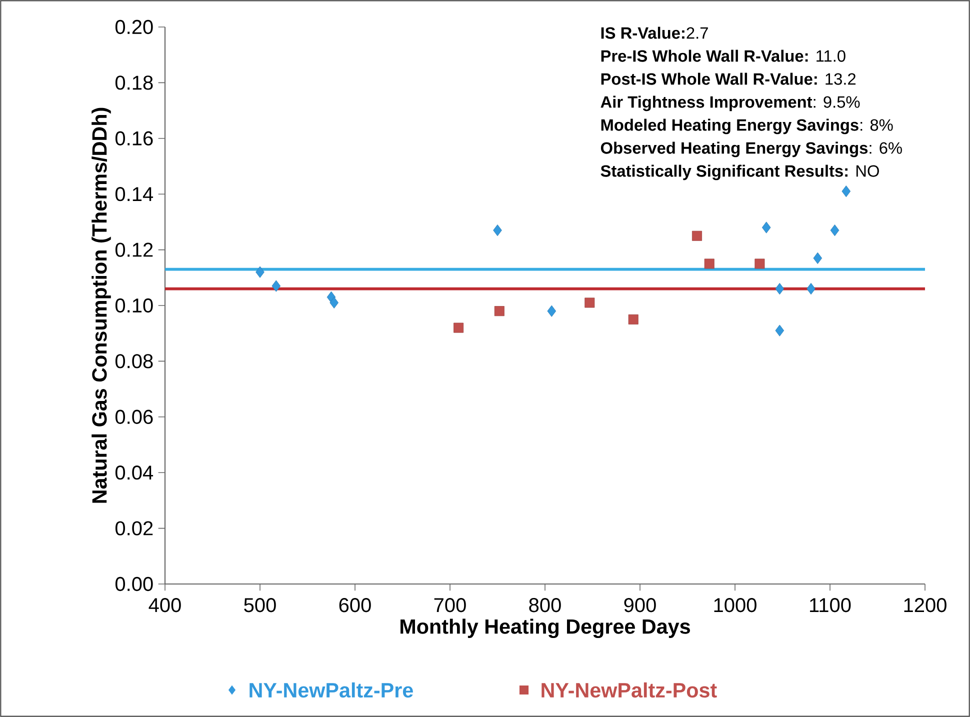 The image size is (970, 717). What do you see at coordinates (723, 56) in the screenshot?
I see `annotation: Pre-IS Whole Wall R-Value: 11.0` at bounding box center [723, 56].